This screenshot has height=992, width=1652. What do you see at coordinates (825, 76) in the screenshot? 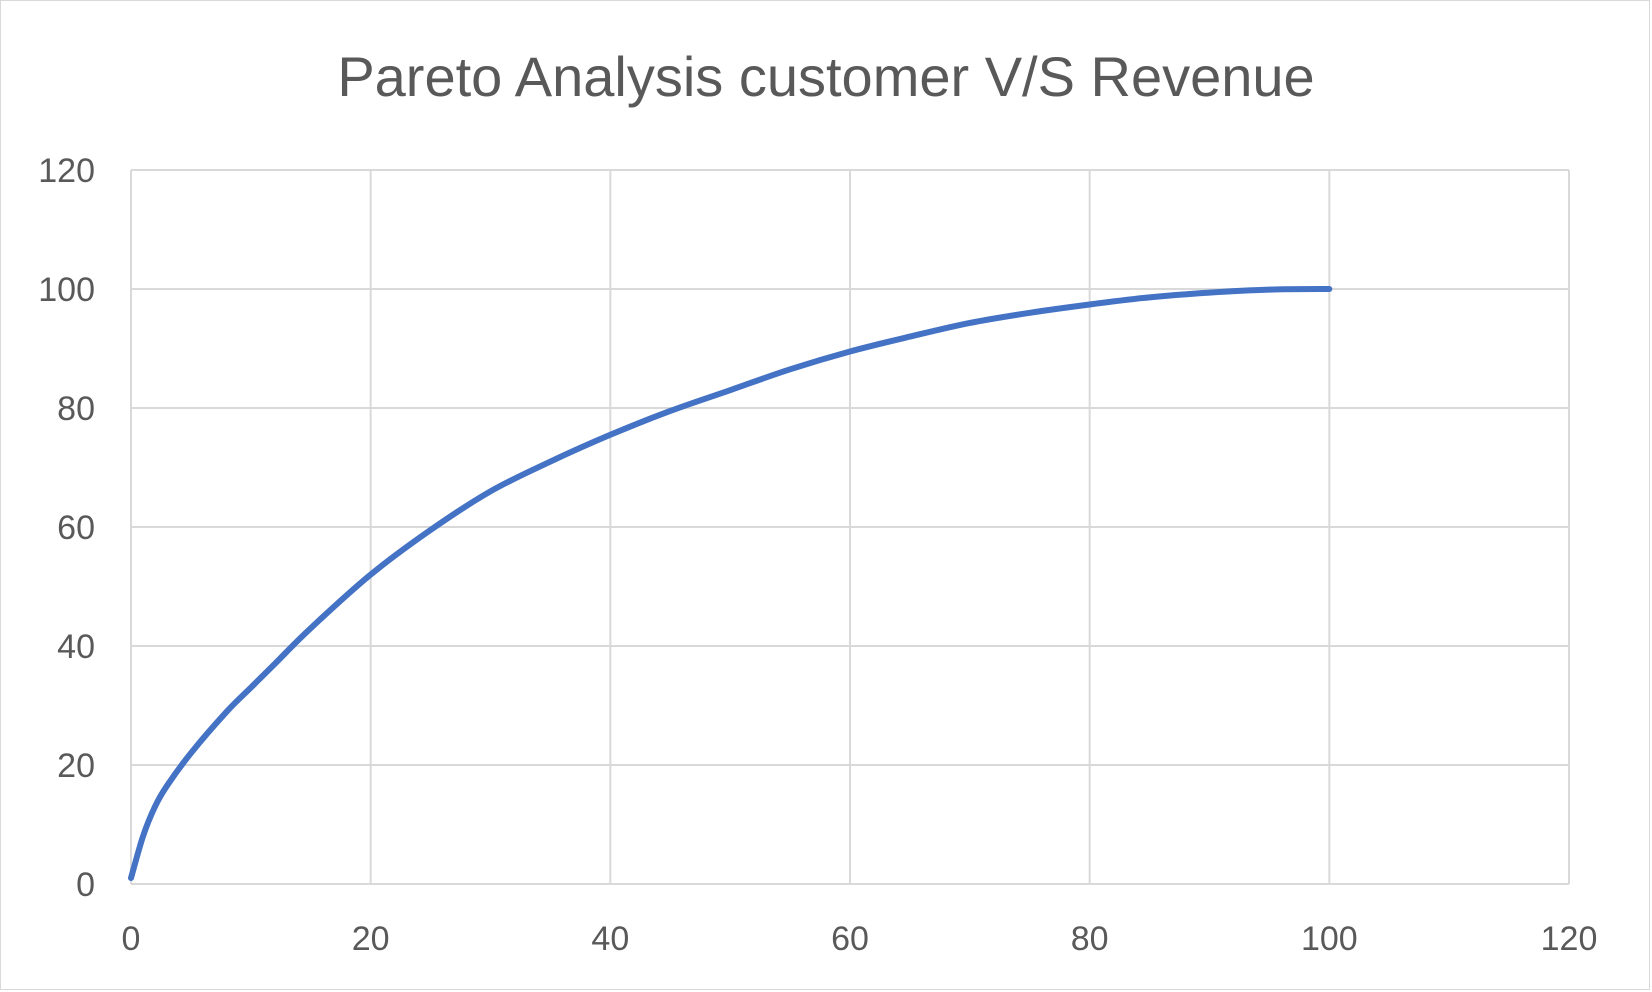
I see `chart-title: Pareto Analysis customer V/S Revenue` at bounding box center [825, 76].